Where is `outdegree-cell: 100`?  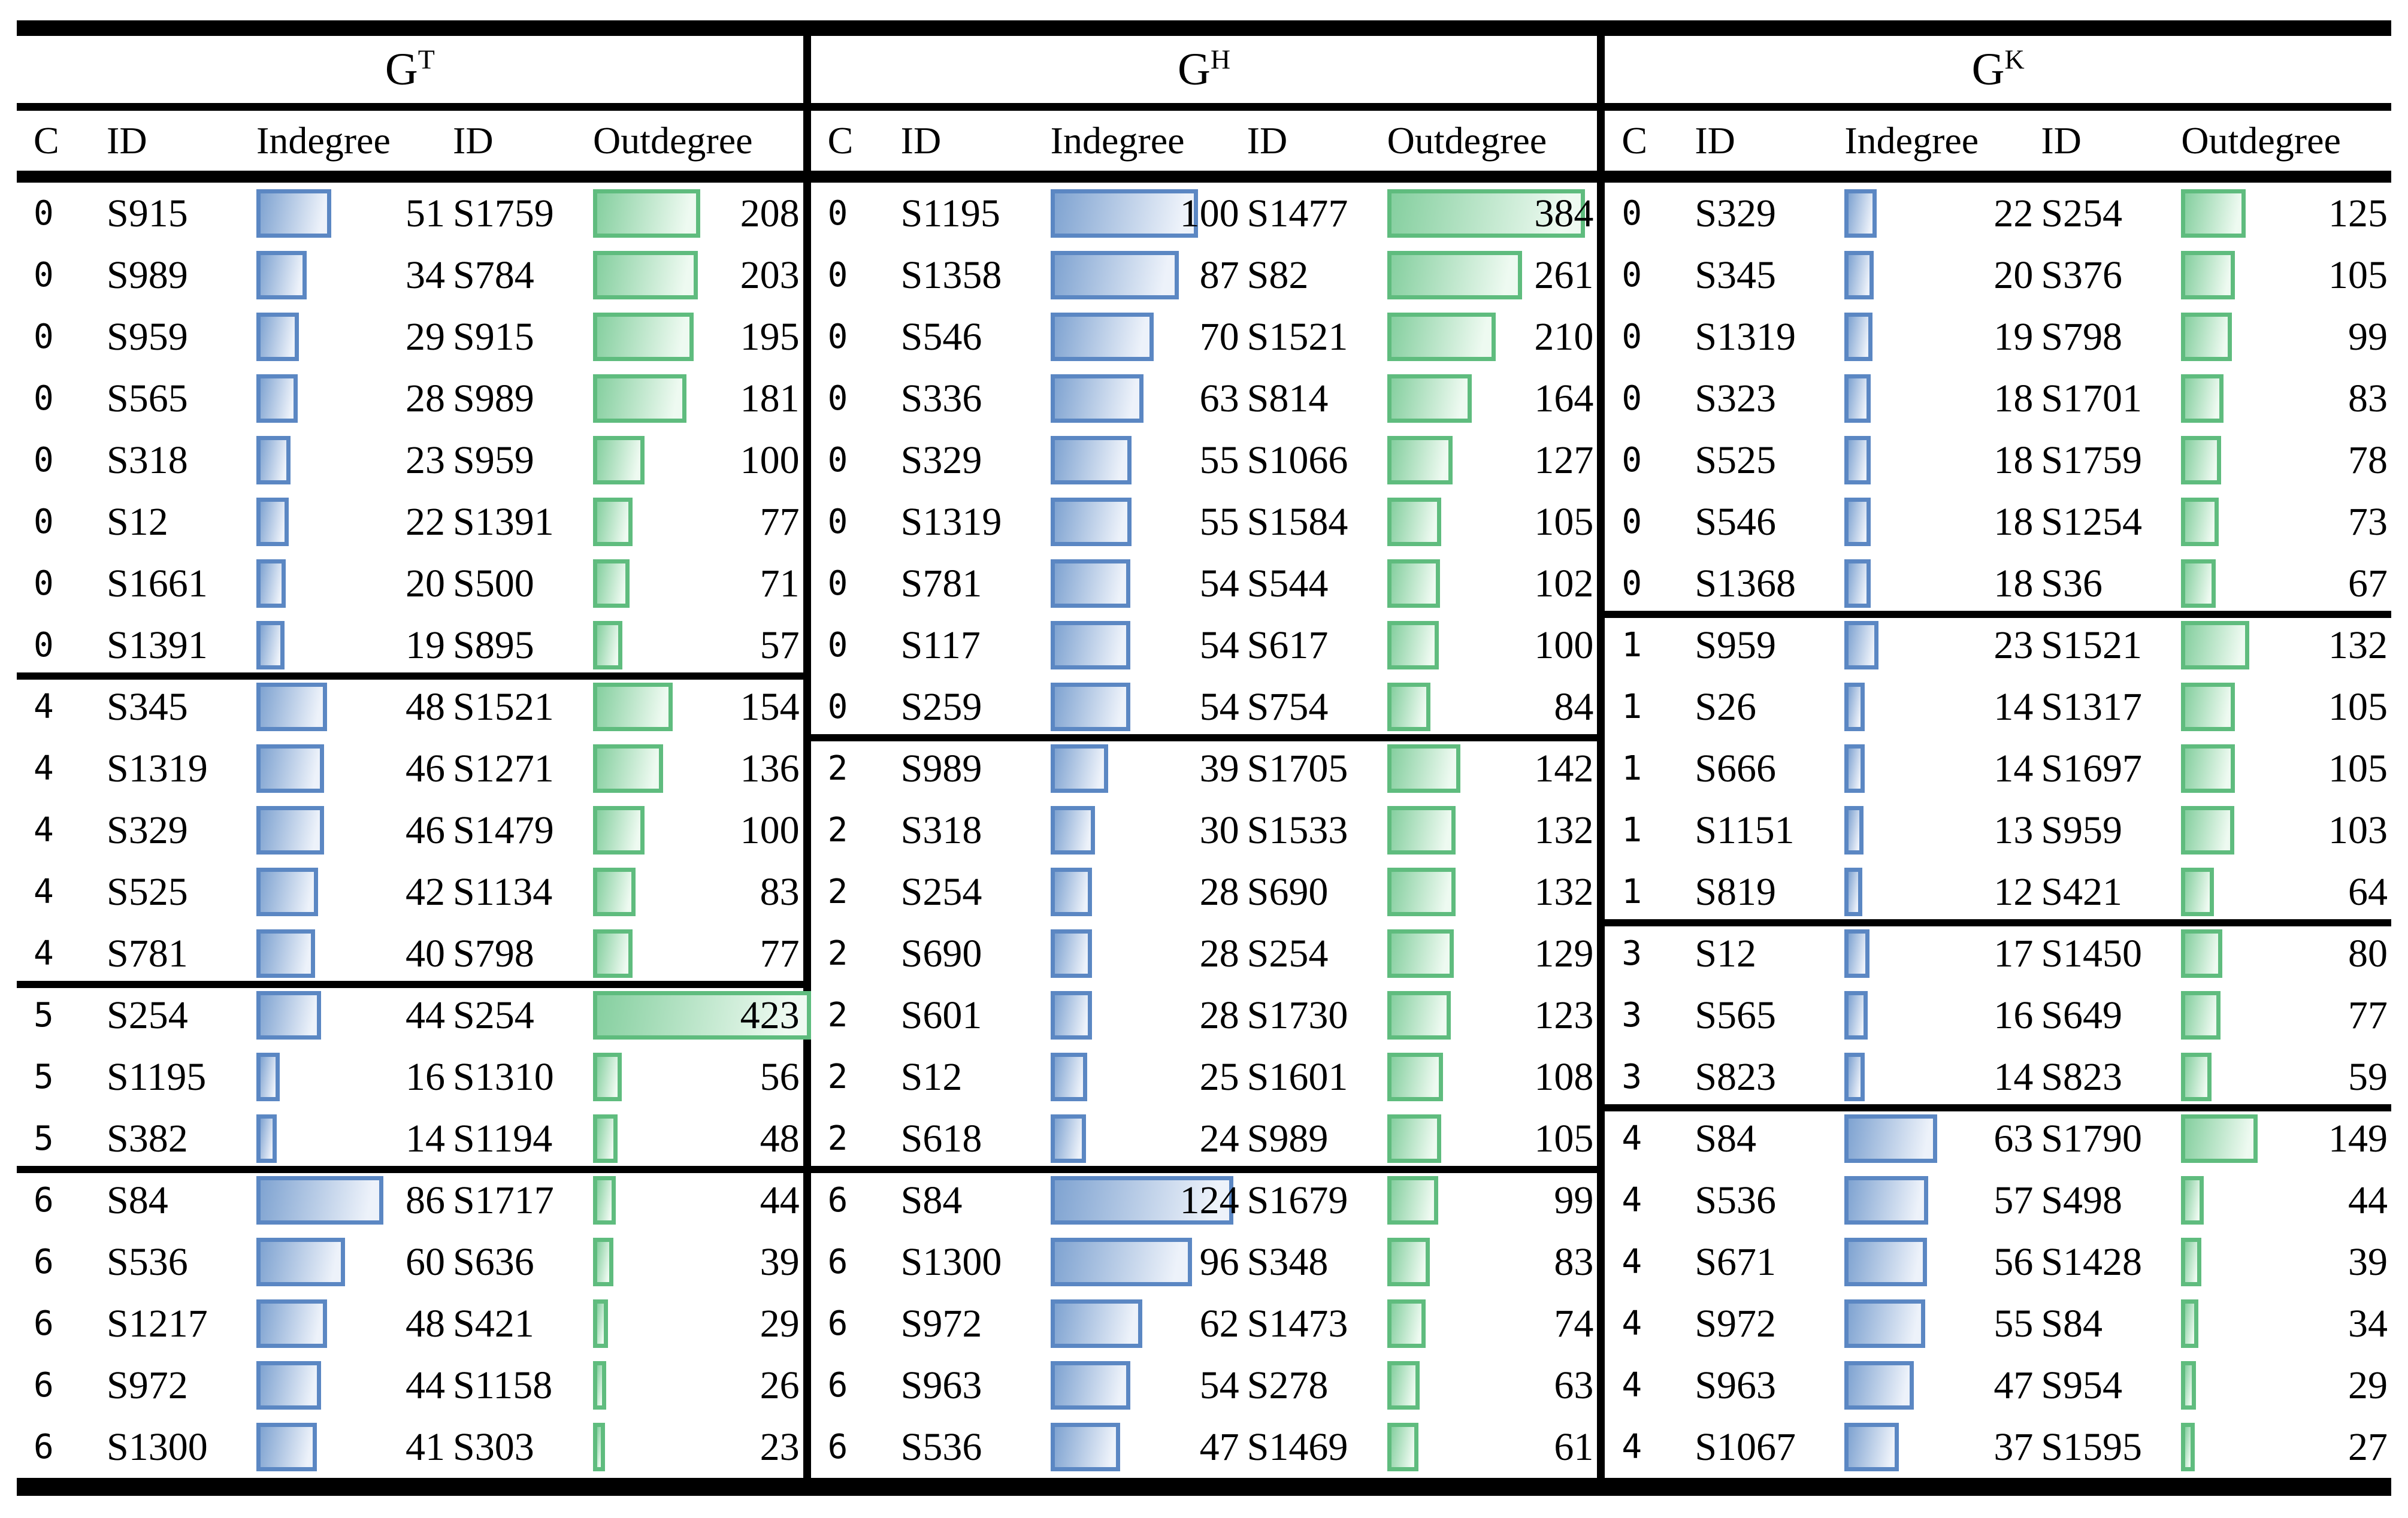 outdegree-cell: 100 is located at coordinates (697, 460).